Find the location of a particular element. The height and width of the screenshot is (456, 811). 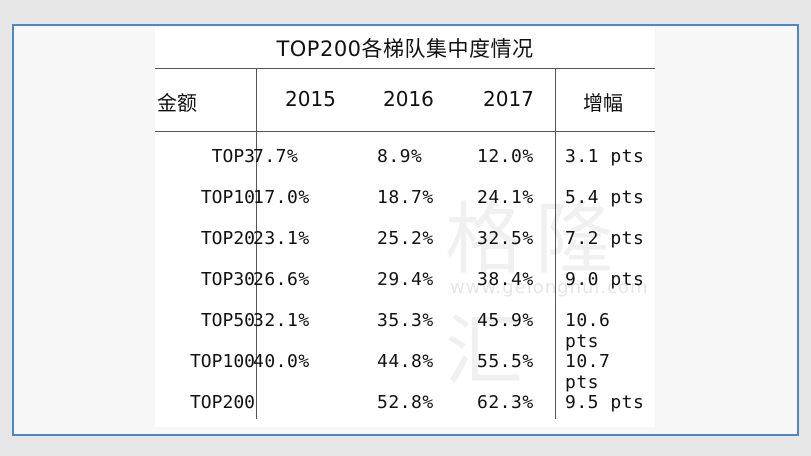

cell-2016: 18.7% is located at coordinates (405, 197).